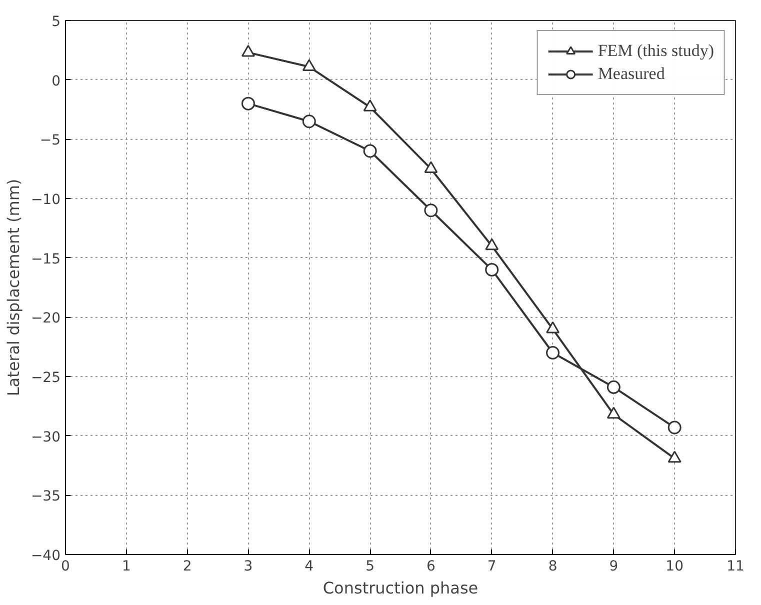 The width and height of the screenshot is (761, 605). I want to click on y-tick-label: −10, so click(45, 200).